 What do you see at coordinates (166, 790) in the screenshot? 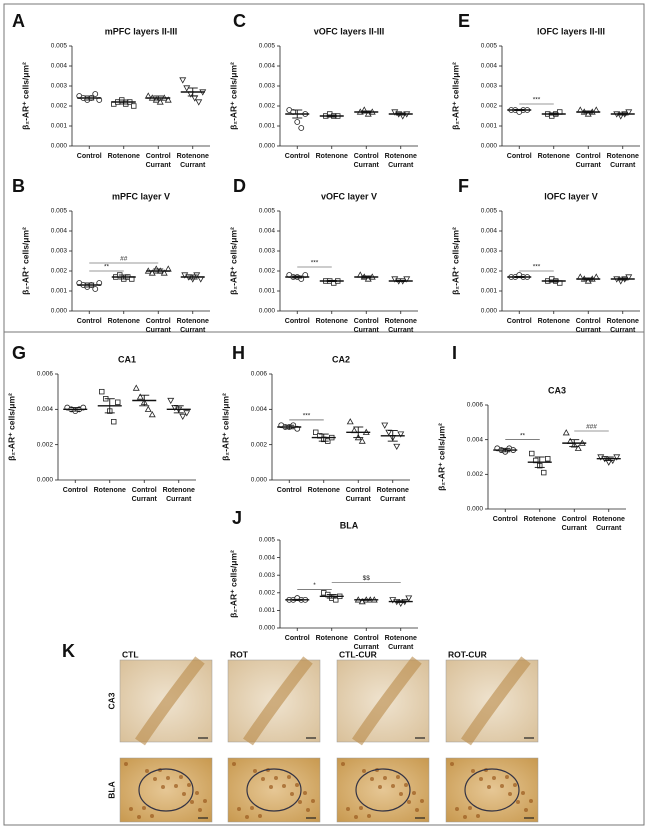
I see `micrograph` at bounding box center [166, 790].